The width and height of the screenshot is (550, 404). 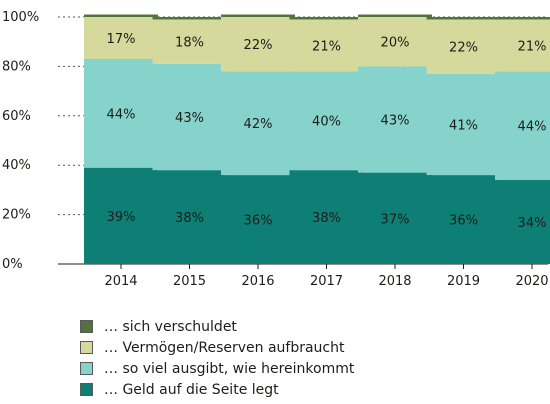 I want to click on data-label: 18%, so click(x=189, y=43).